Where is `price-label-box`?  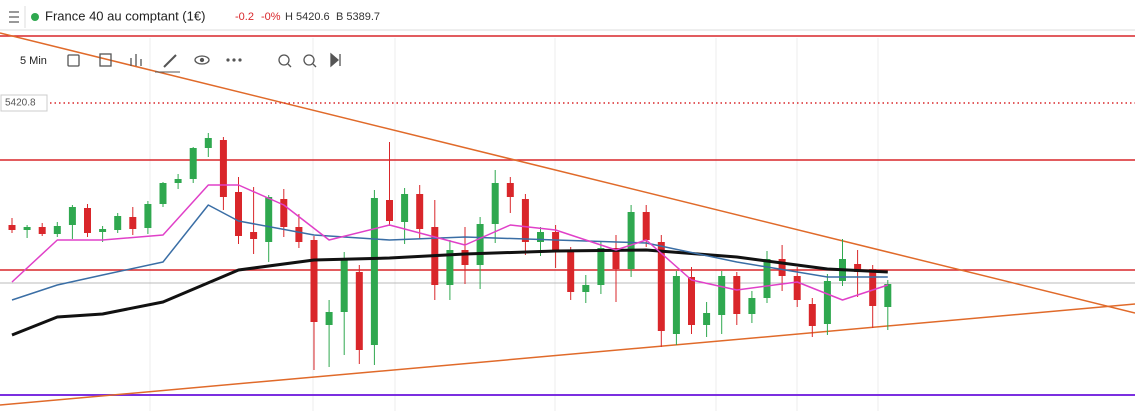 price-label-box is located at coordinates (24, 103).